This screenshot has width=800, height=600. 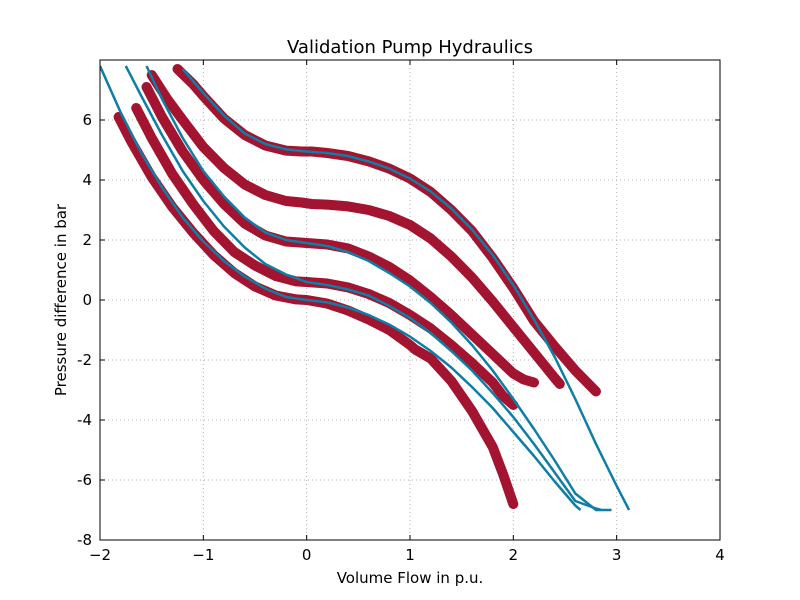 What do you see at coordinates (203, 555) in the screenshot?
I see `x-tick-label: −1` at bounding box center [203, 555].